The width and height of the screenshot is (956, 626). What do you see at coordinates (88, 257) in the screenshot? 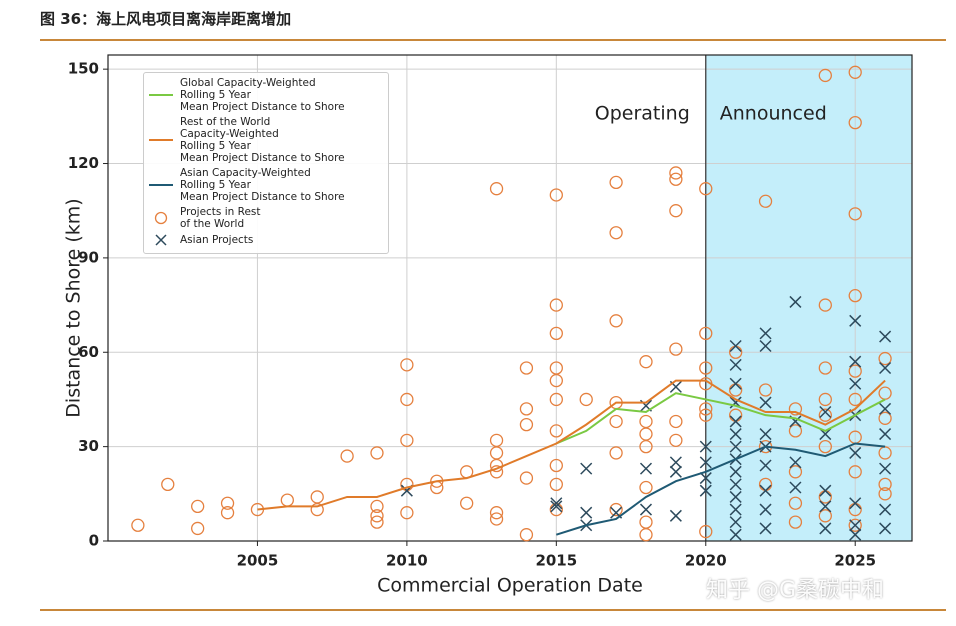
I see `y-tick-label: 90` at bounding box center [88, 257].